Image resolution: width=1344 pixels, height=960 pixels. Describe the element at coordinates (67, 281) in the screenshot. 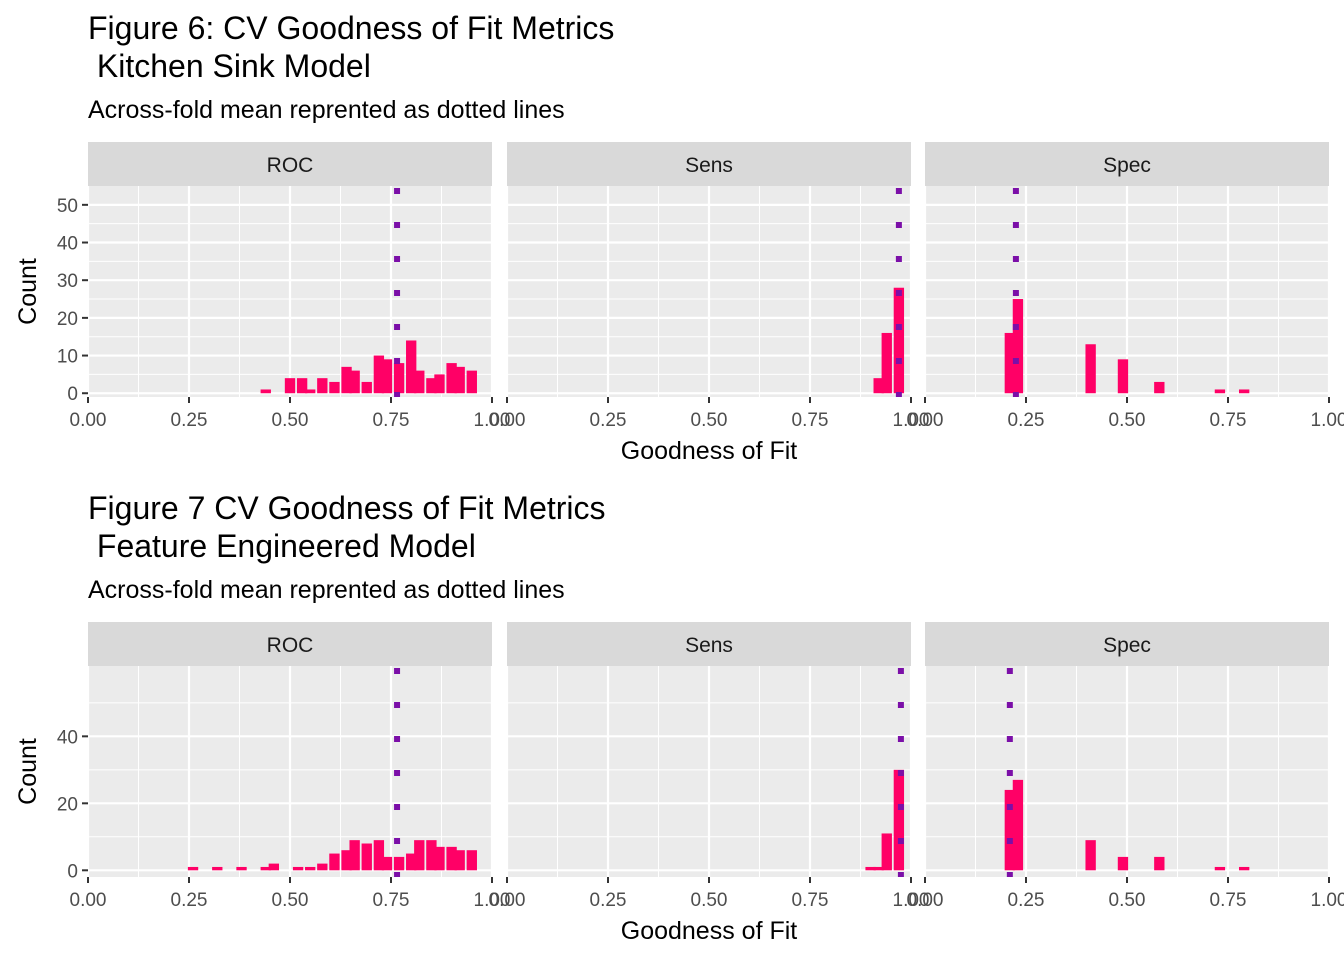

I see `y-tick-label: 30` at that location.